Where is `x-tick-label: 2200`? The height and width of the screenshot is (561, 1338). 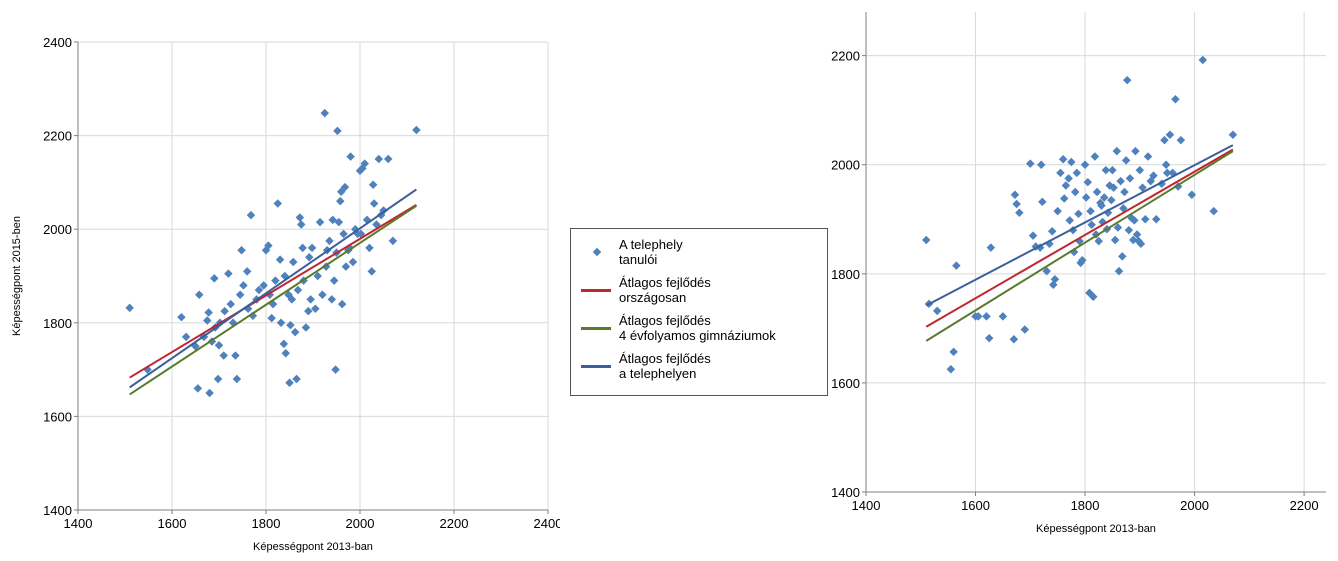
x-tick-label: 2200 is located at coordinates (1304, 505).